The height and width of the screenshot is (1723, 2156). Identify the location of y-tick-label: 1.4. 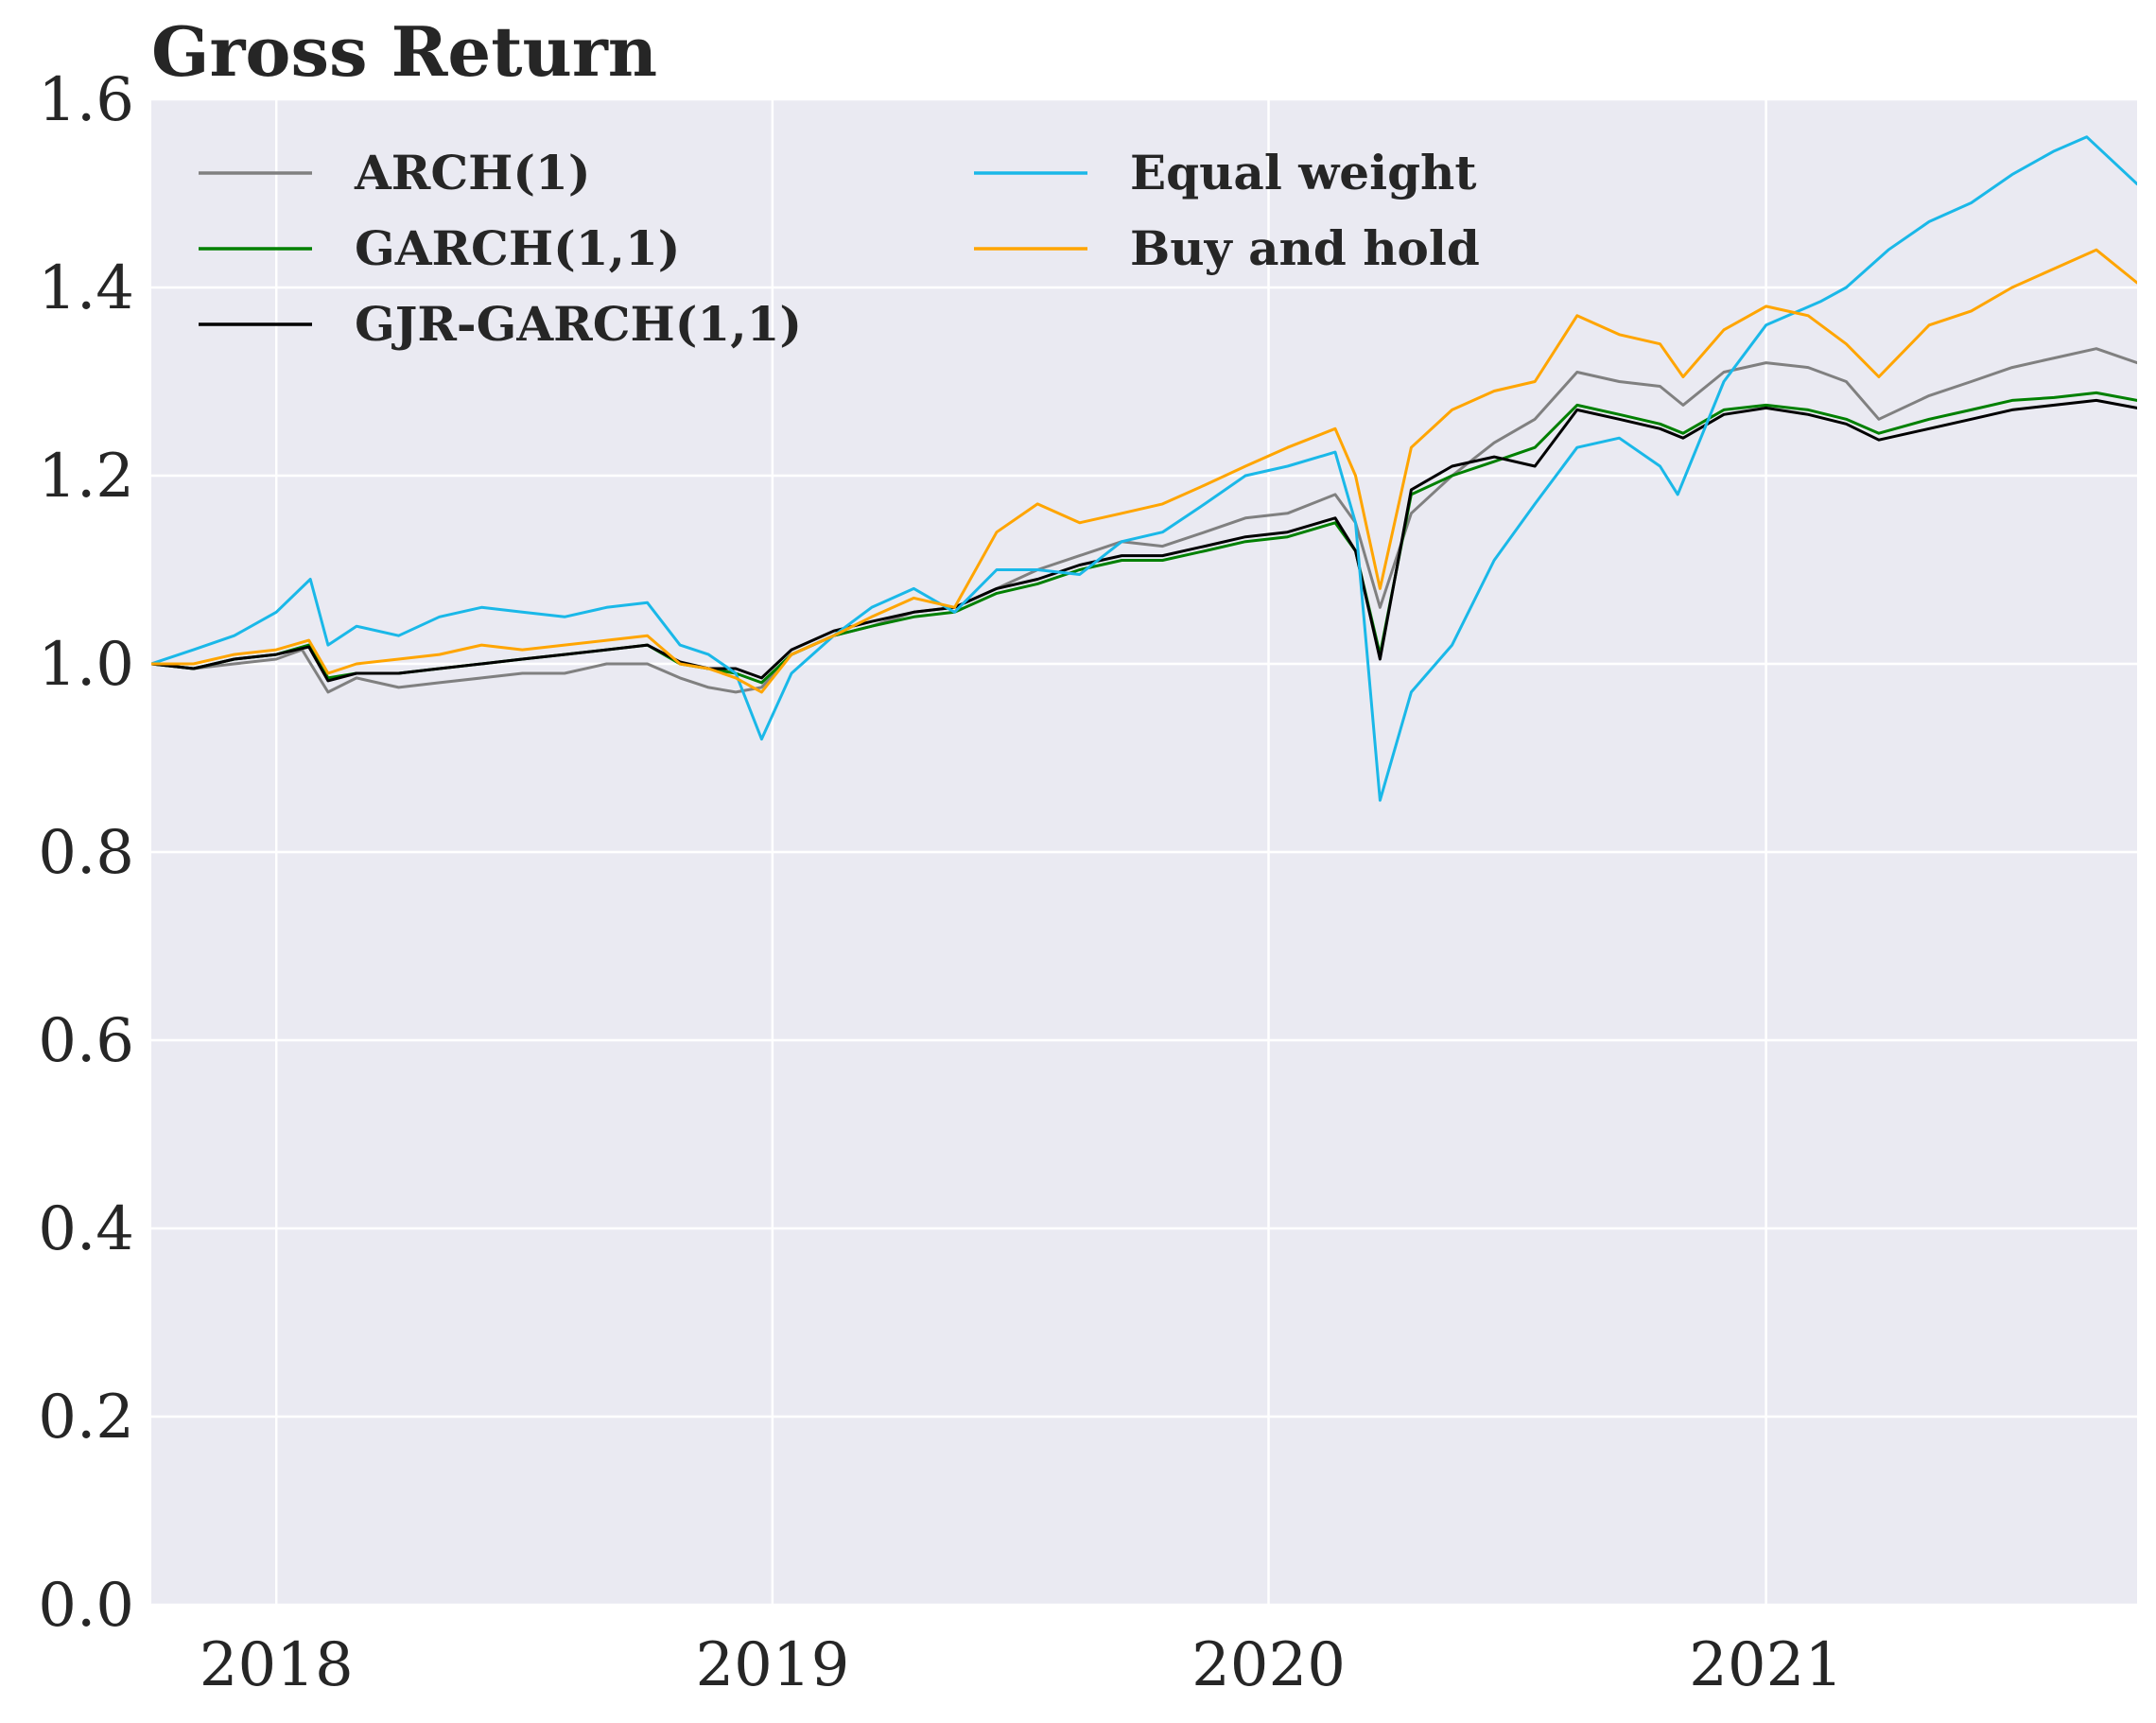
(86, 288).